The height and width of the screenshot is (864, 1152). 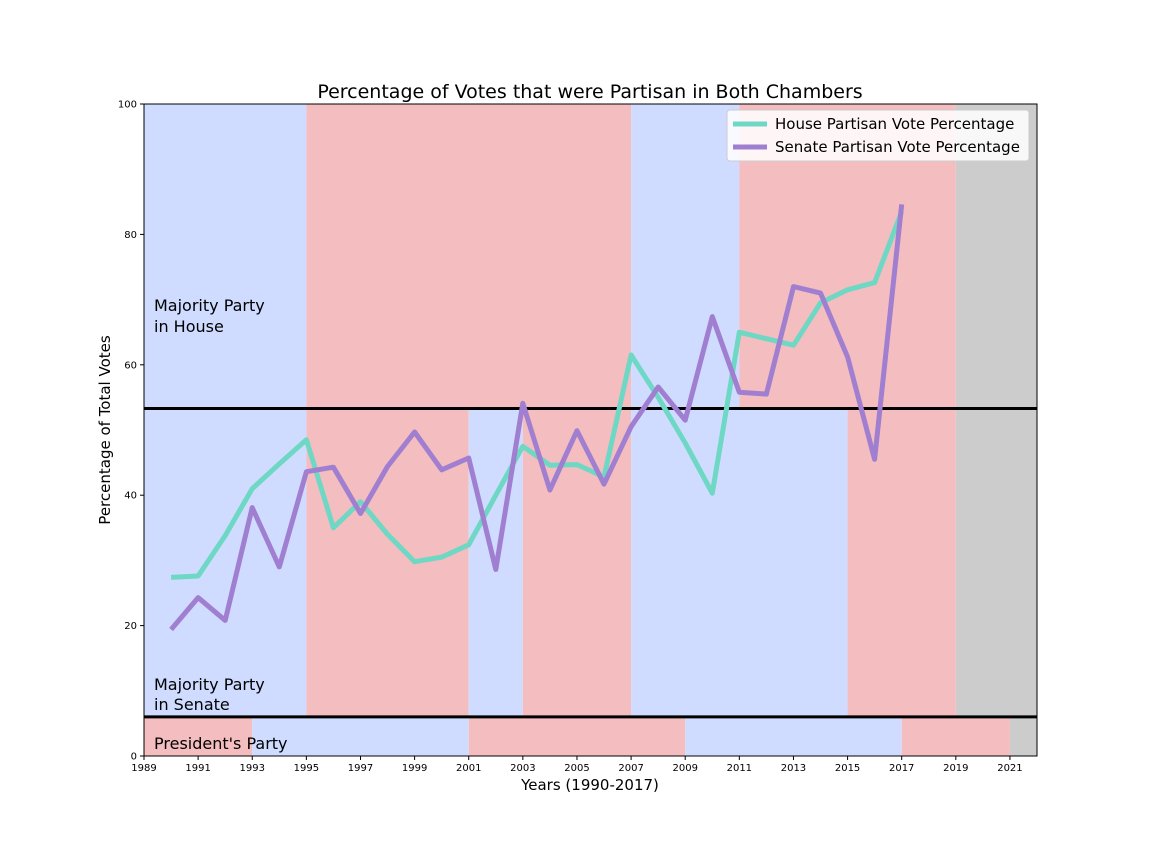 I want to click on y-tick-label-4: 80, so click(x=130, y=235).